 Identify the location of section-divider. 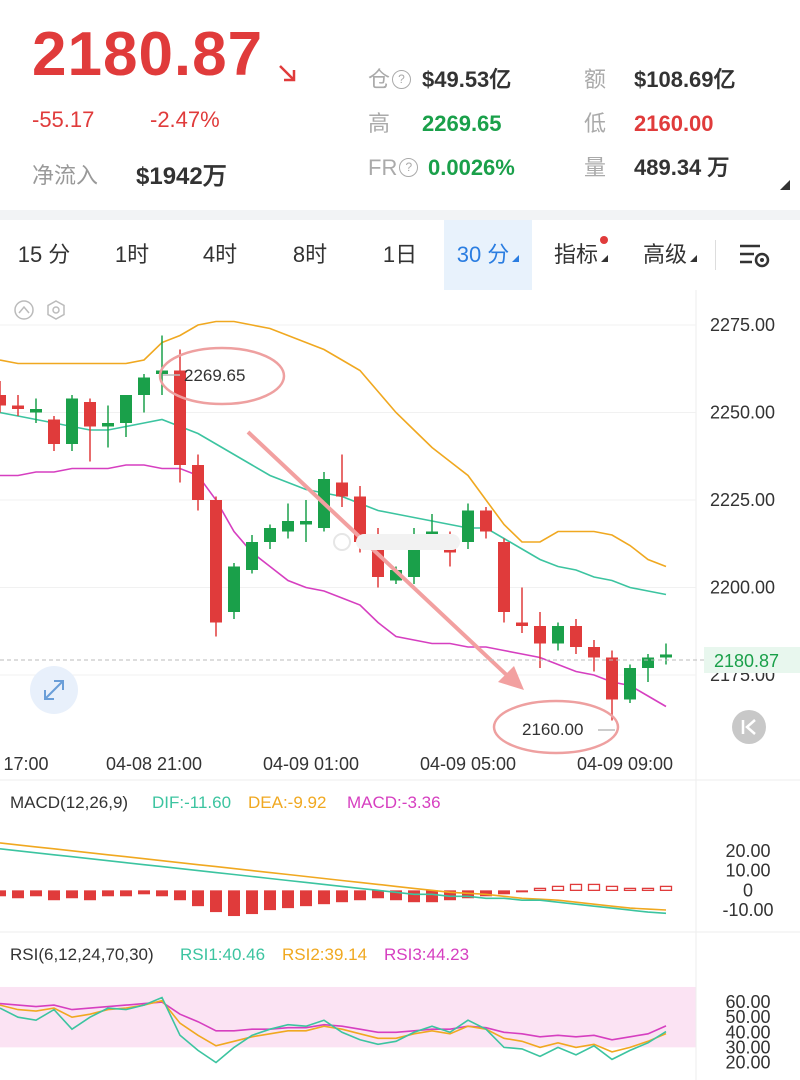
(400, 215).